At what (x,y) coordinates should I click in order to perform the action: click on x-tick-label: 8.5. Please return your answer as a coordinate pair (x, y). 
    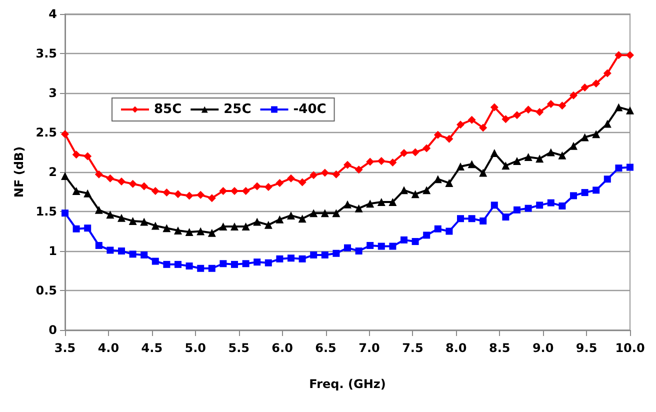
    Looking at the image, I should click on (499, 348).